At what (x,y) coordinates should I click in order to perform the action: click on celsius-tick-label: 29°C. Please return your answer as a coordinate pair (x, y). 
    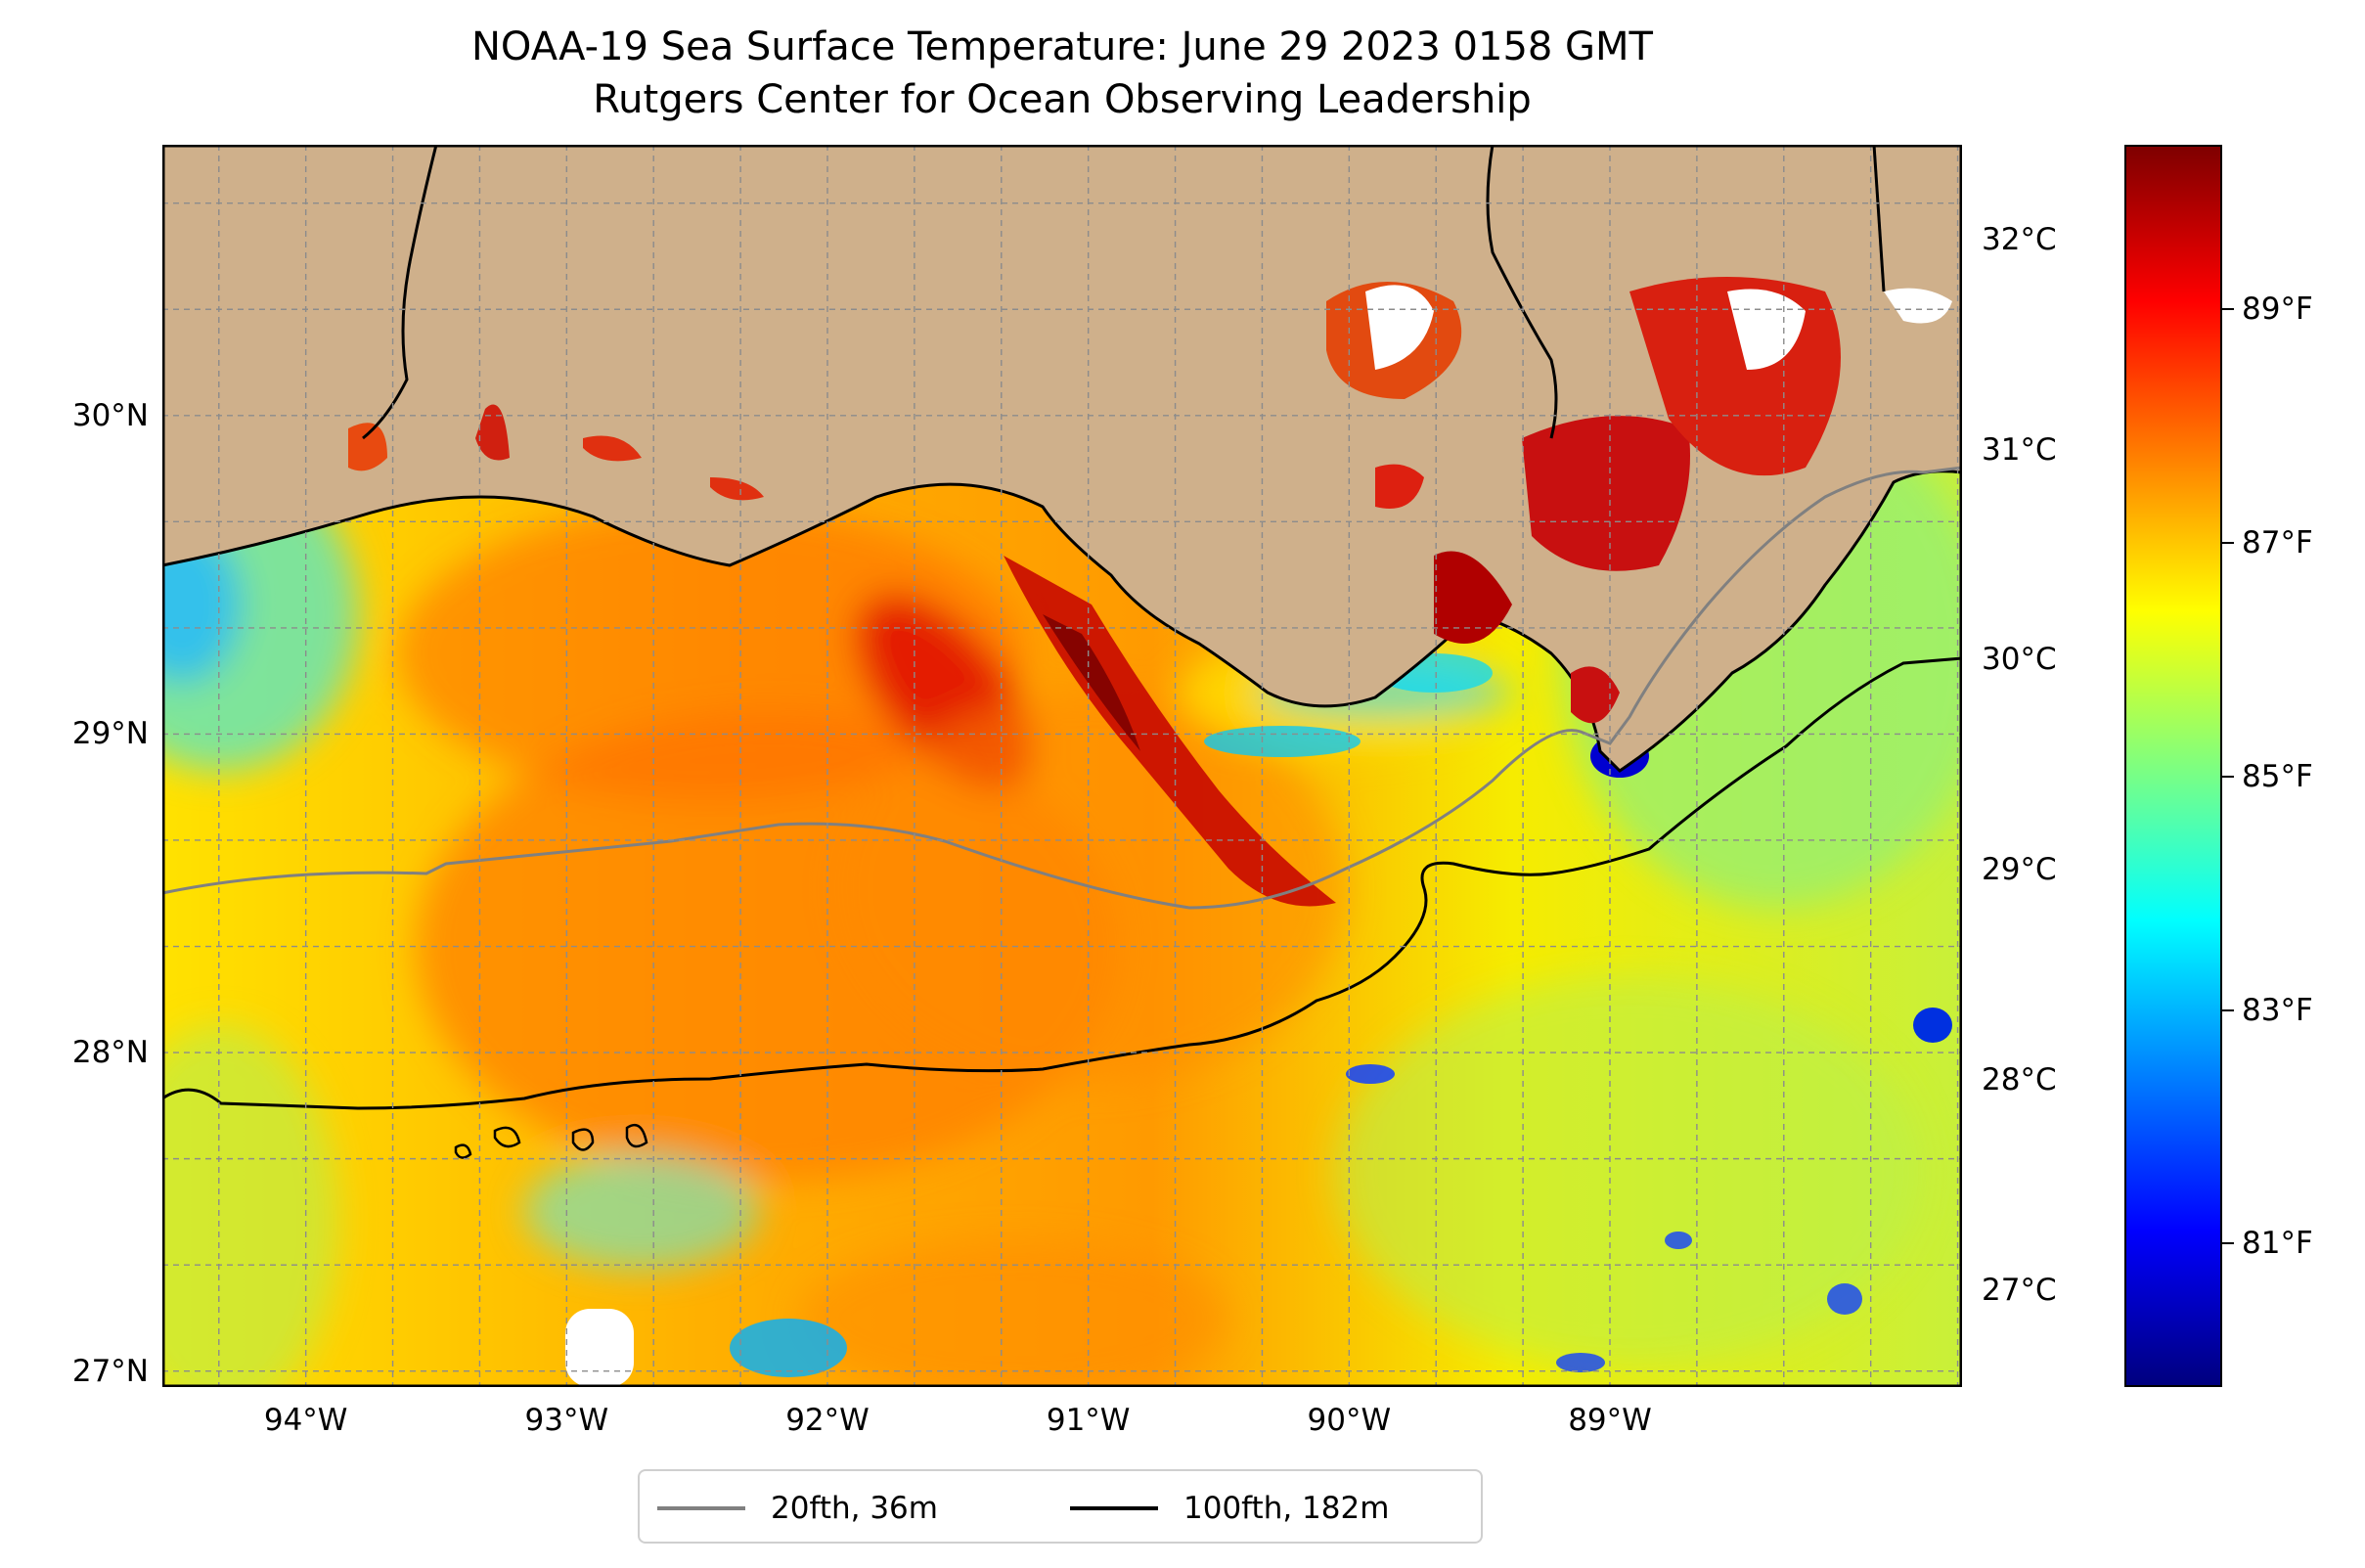
    Looking at the image, I should click on (2019, 870).